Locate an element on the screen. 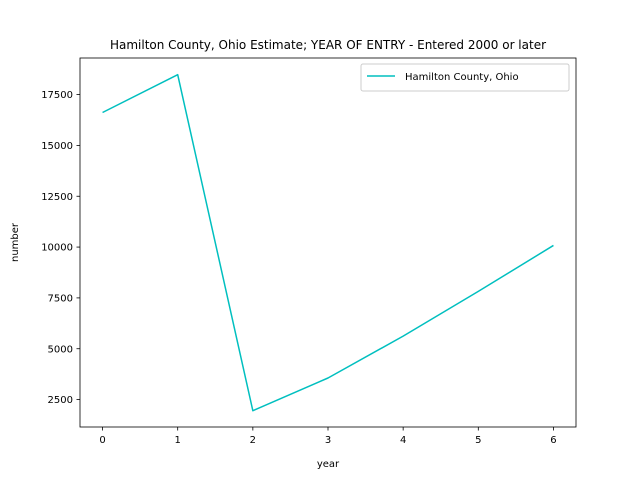  x-tick-label: 1 is located at coordinates (178, 440).